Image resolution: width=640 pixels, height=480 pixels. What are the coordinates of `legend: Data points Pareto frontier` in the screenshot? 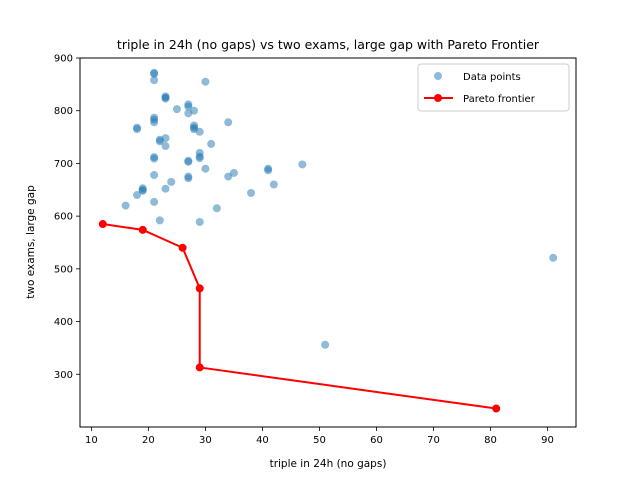 It's located at (493, 87).